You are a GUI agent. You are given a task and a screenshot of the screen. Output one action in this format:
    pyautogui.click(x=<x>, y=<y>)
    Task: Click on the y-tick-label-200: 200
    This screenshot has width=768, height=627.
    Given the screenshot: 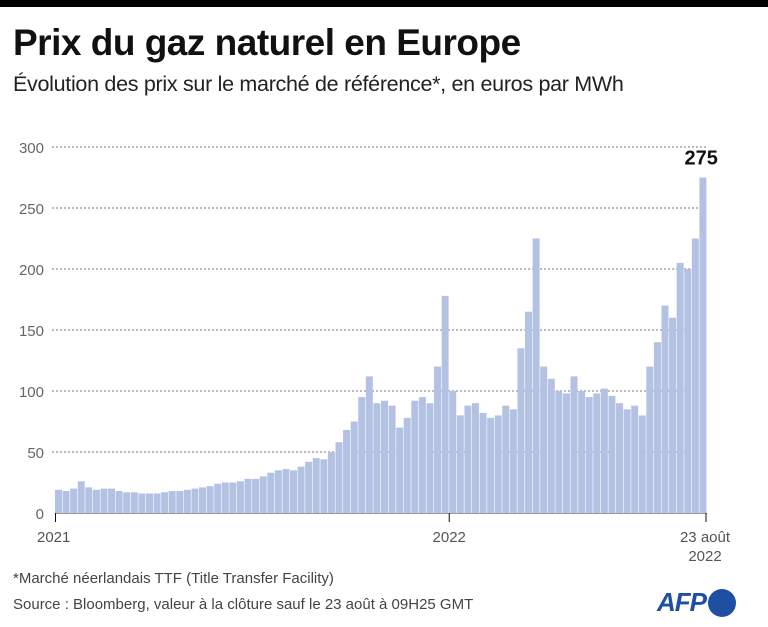 What is the action you would take?
    pyautogui.click(x=31, y=270)
    